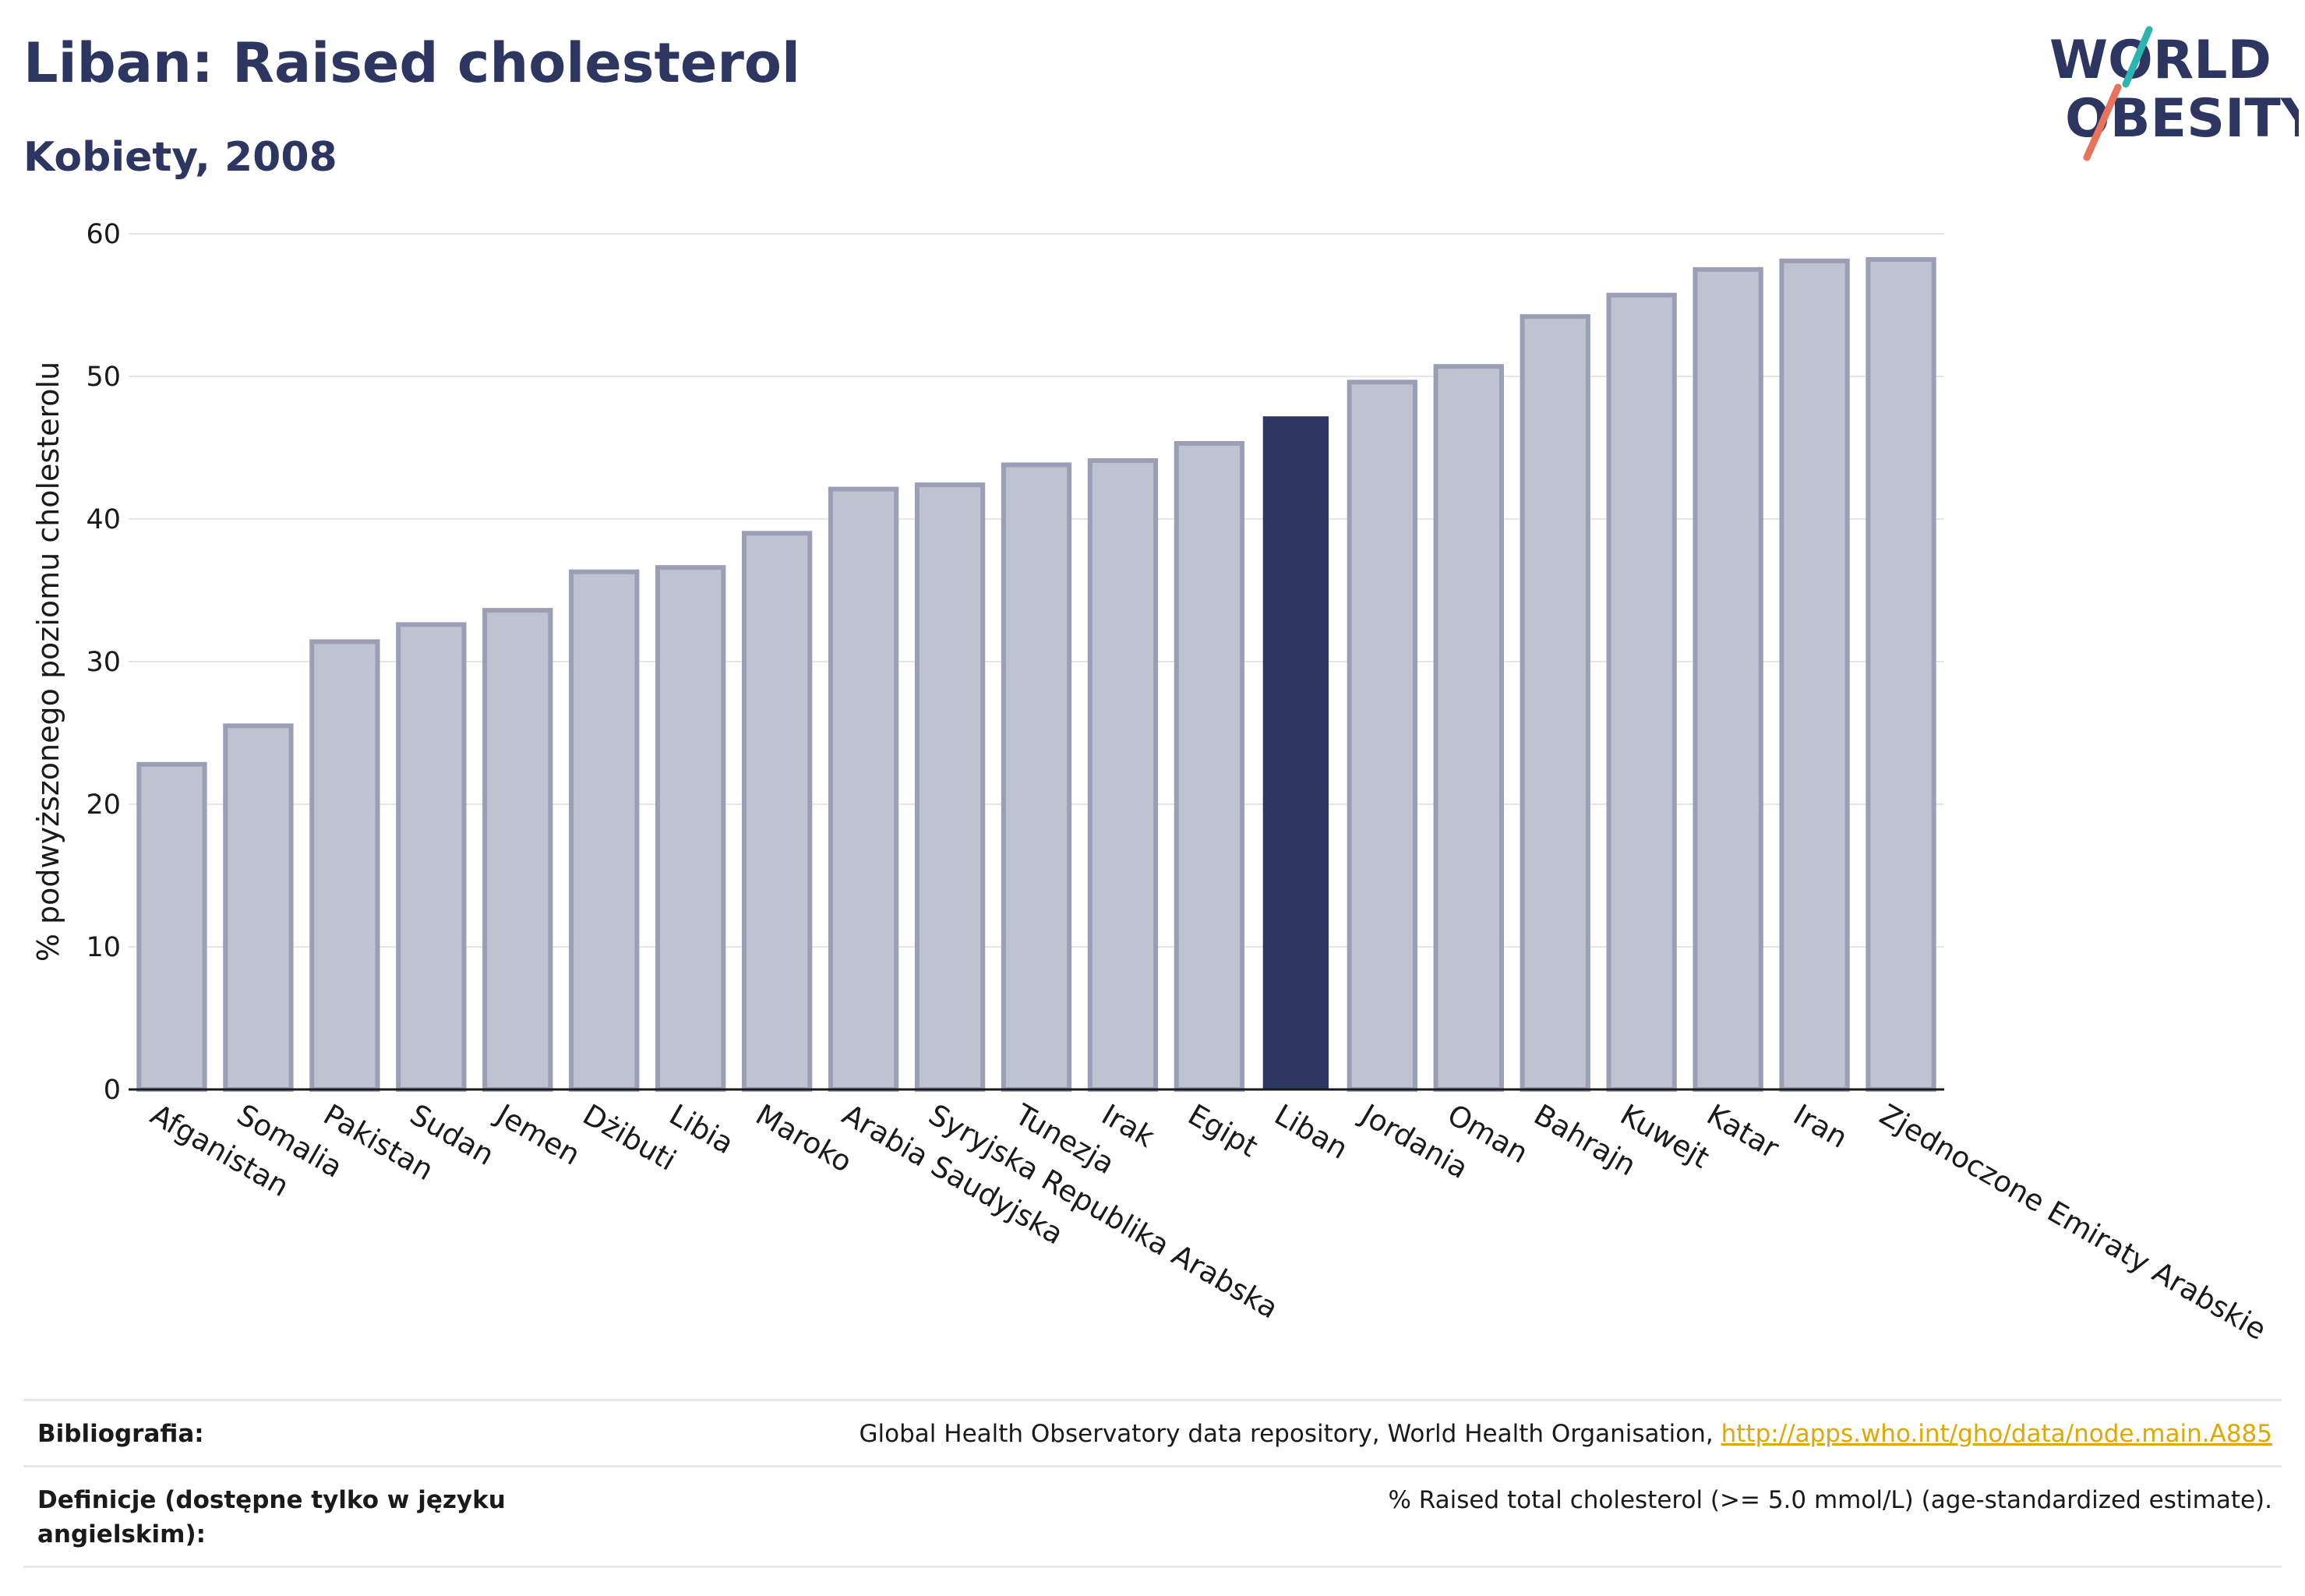 The height and width of the screenshot is (1596, 2305). Describe the element at coordinates (103, 662) in the screenshot. I see `y-tick-label: 30` at that location.